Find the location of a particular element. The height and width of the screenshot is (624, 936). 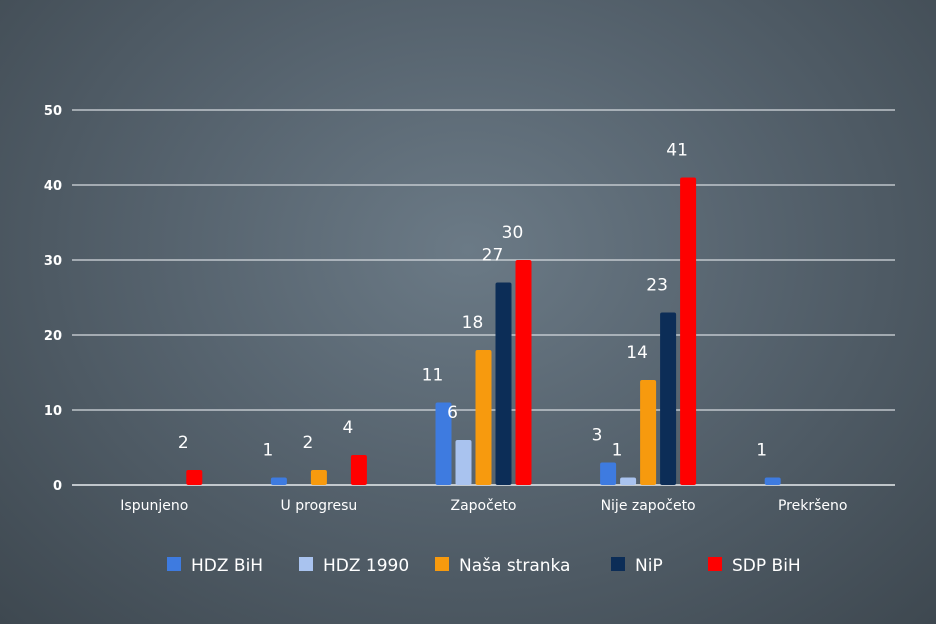

data-label: 27 is located at coordinates (493, 256).